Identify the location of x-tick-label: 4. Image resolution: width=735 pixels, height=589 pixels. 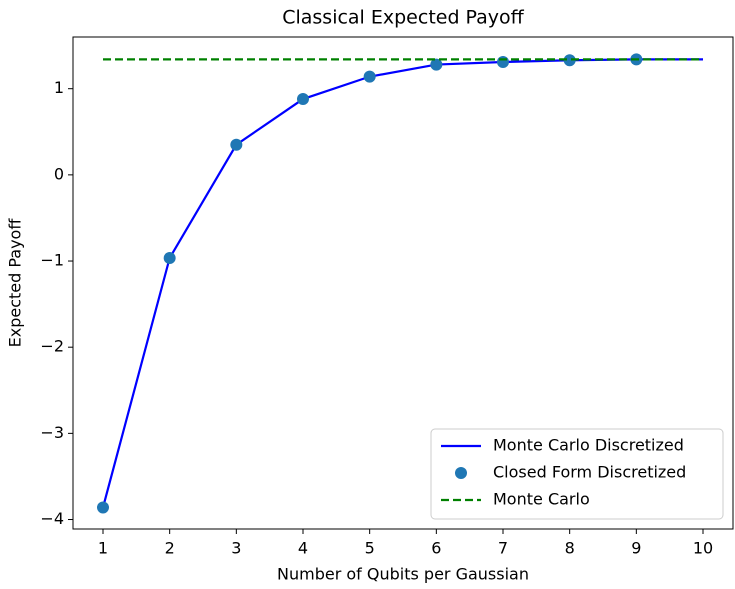
(303, 548).